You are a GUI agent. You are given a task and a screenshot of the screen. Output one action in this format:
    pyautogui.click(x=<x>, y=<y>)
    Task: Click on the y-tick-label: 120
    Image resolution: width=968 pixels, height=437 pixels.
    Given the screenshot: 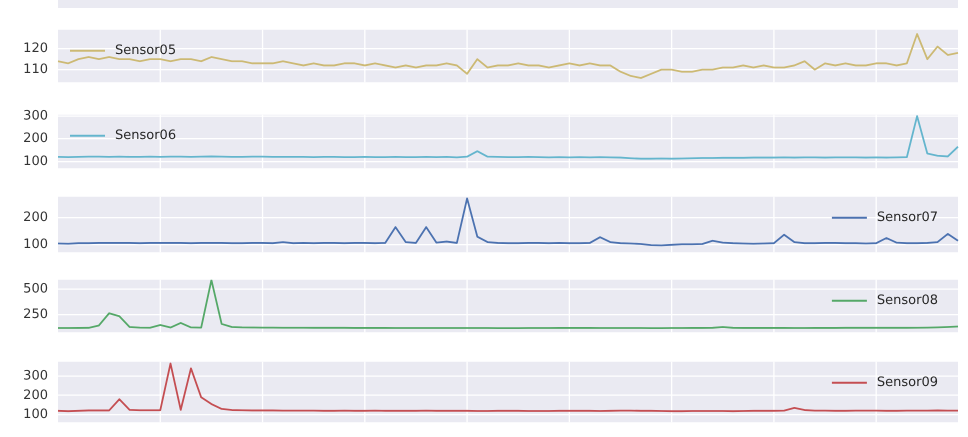 What is the action you would take?
    pyautogui.click(x=35, y=48)
    